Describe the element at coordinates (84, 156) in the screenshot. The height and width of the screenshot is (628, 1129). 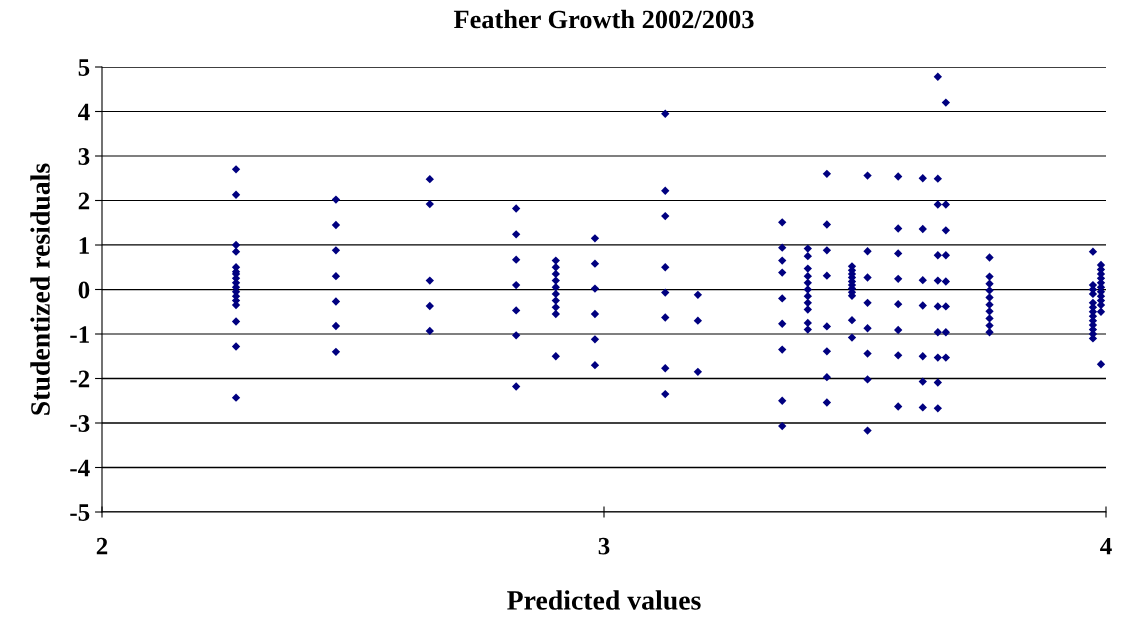
I see `y-tick-label: 3` at that location.